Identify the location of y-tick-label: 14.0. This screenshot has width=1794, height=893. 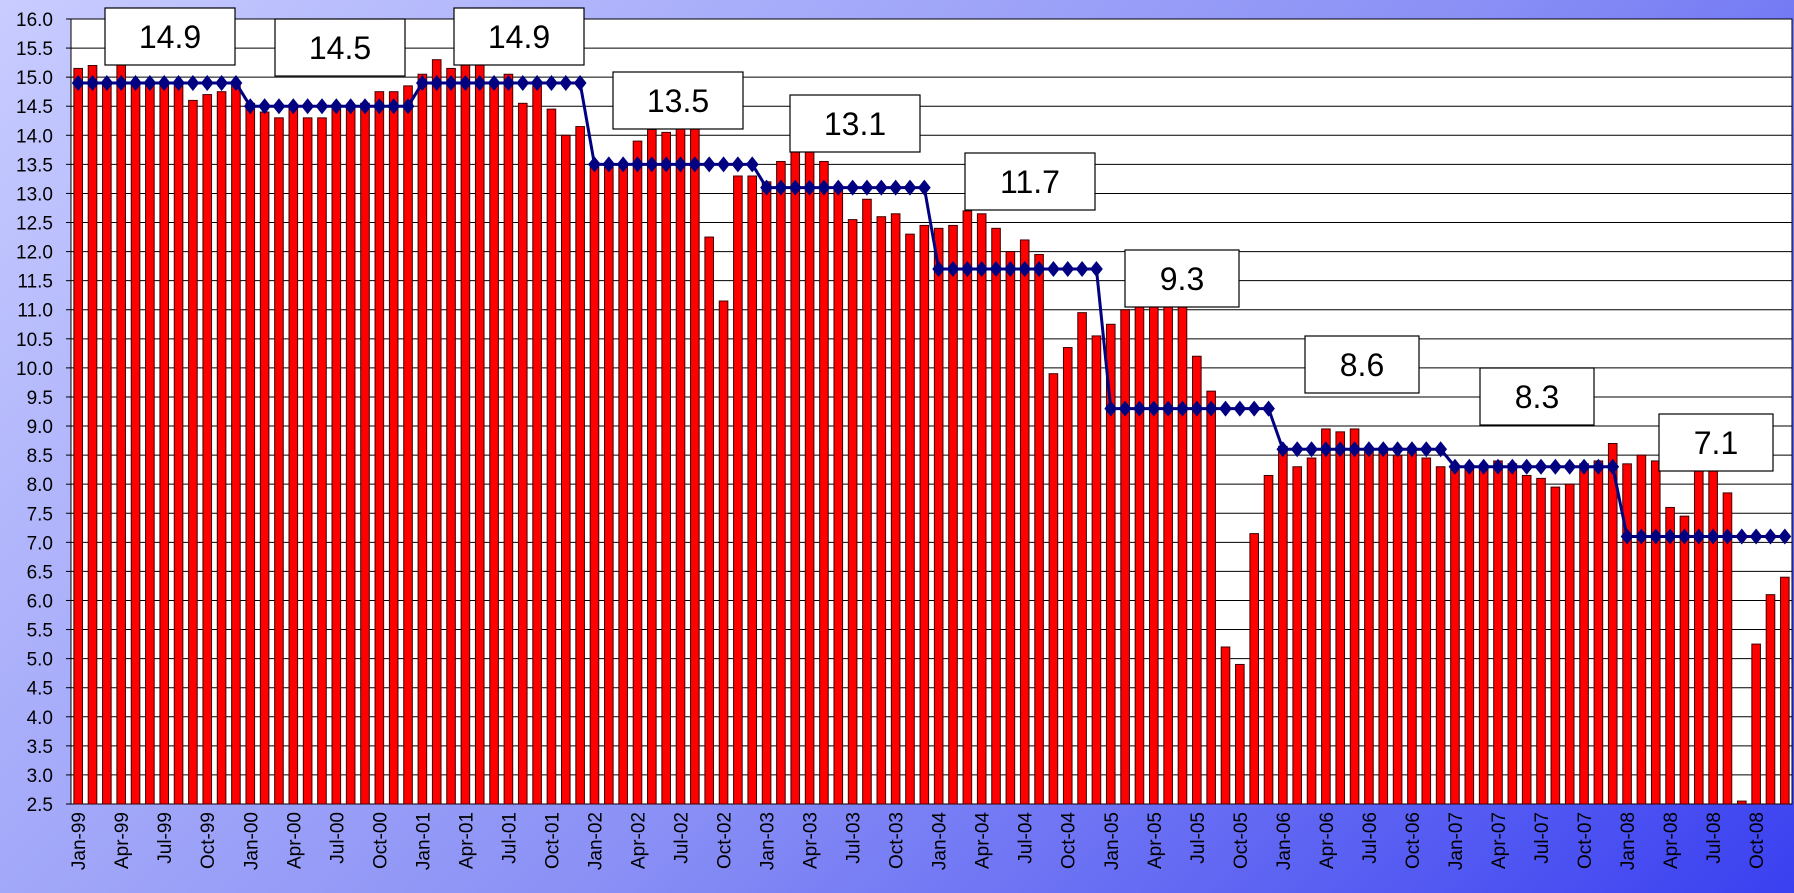
(34, 136).